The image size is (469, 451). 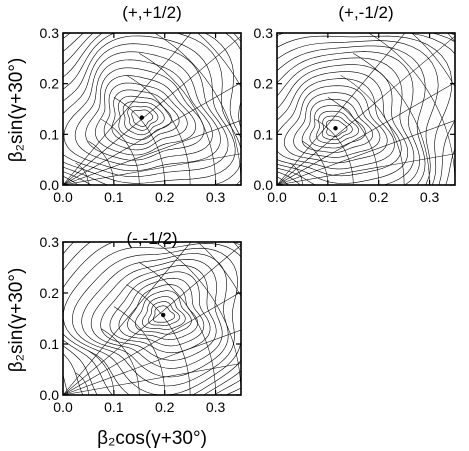 I want to click on panel-title: (+,+1/2), so click(x=152, y=12).